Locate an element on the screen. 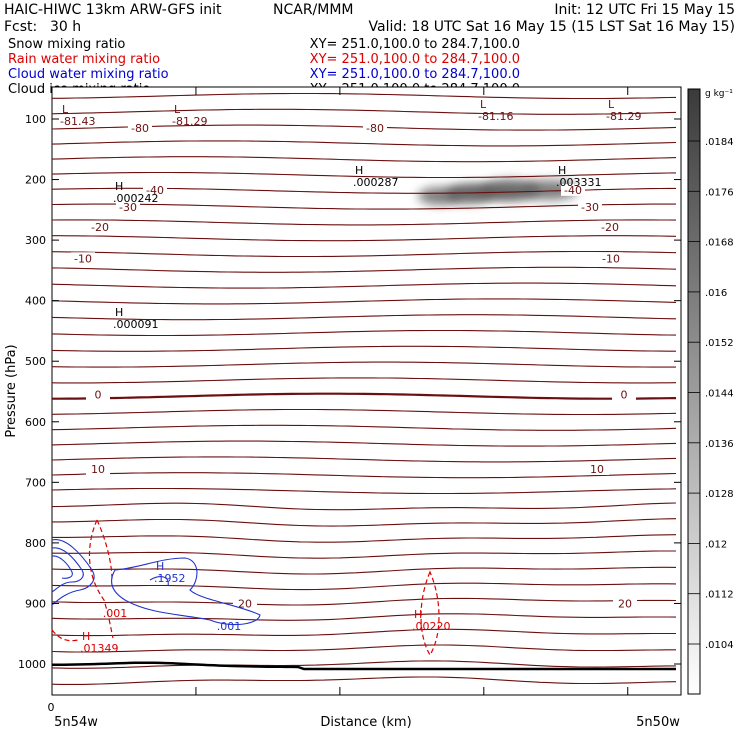 This screenshot has height=740, width=740. y-tick-label: 200 is located at coordinates (35, 180).